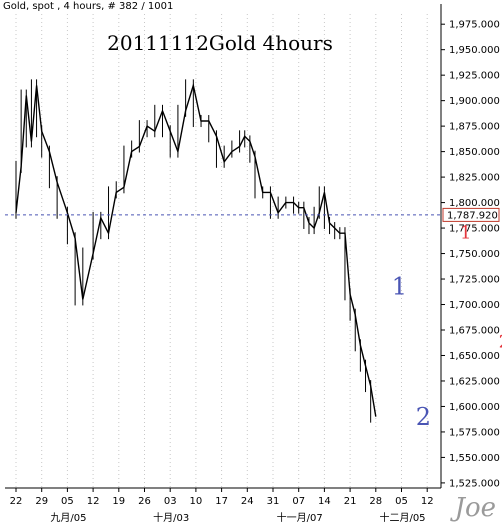 Image resolution: width=502 pixels, height=525 pixels. Describe the element at coordinates (402, 517) in the screenshot. I see `x-month-label: 十二月/05` at that location.